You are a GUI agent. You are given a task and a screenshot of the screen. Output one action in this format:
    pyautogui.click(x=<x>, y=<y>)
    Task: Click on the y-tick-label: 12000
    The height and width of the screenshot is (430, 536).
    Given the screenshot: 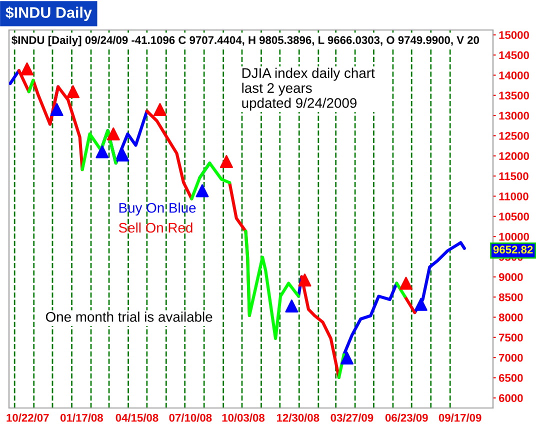 What is the action you would take?
    pyautogui.click(x=514, y=156)
    